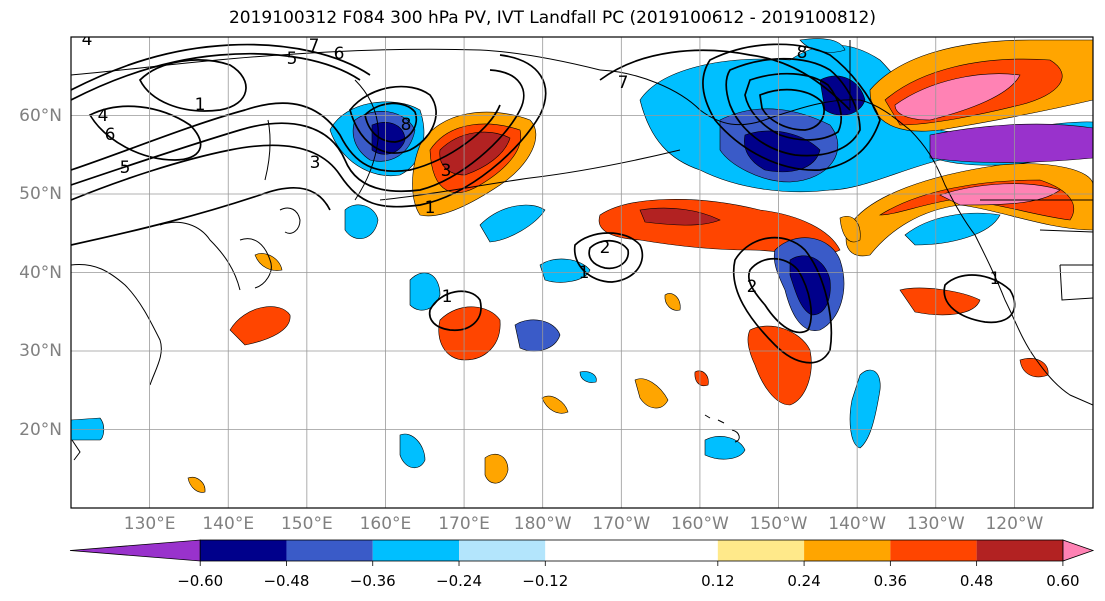 The width and height of the screenshot is (1105, 601). Describe the element at coordinates (802, 53) in the screenshot. I see `contour-label: 8` at that location.